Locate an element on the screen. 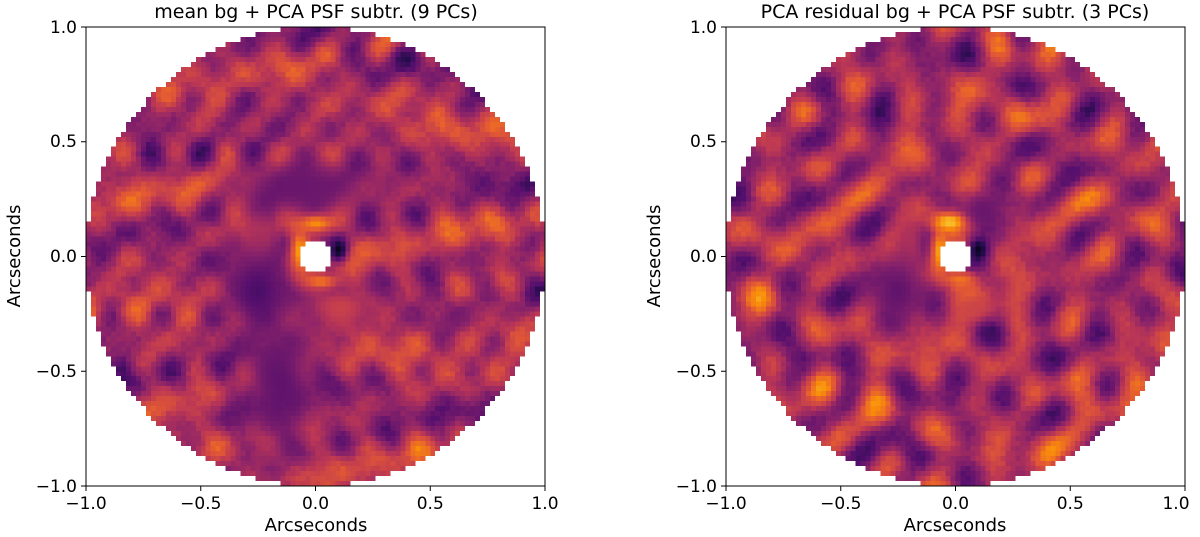 This screenshot has width=1200, height=537. y-ticks-right: −1.0 −0.5 0.0 0.5 1.0 is located at coordinates (701, 257).